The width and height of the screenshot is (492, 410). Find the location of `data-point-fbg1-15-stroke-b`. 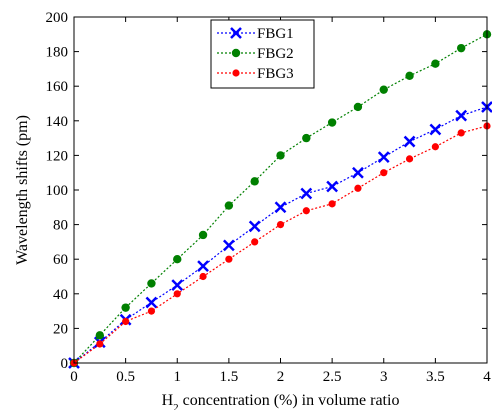

data-point-fbg1-15-stroke-b is located at coordinates (461, 115).